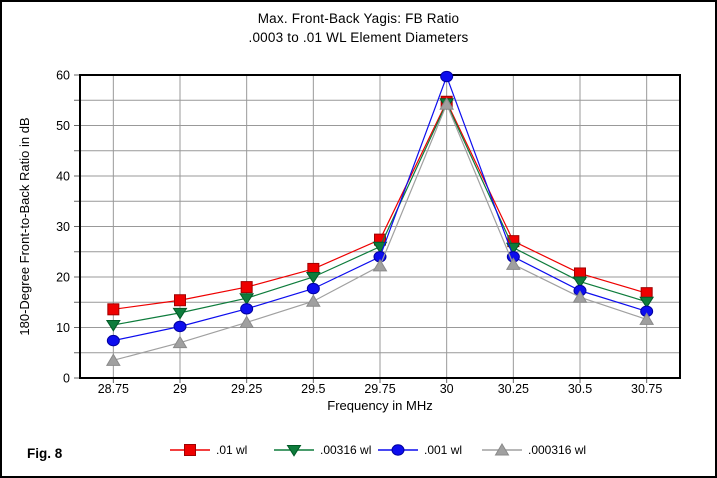 This screenshot has width=717, height=478. I want to click on legend-label: .001 wl, so click(443, 450).